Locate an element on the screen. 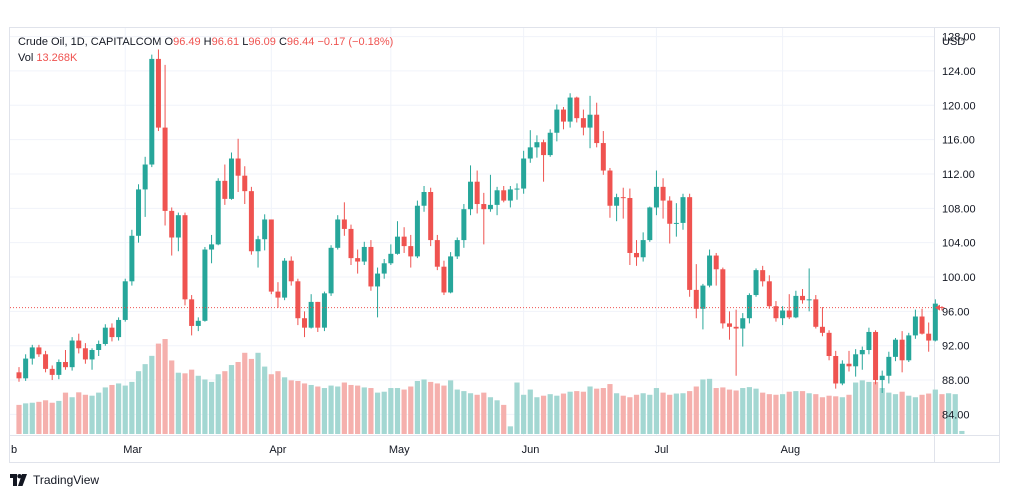 The image size is (1012, 498). symbol-title: Crude Oil, 1D, CAPITALCOM is located at coordinates (90, 42).